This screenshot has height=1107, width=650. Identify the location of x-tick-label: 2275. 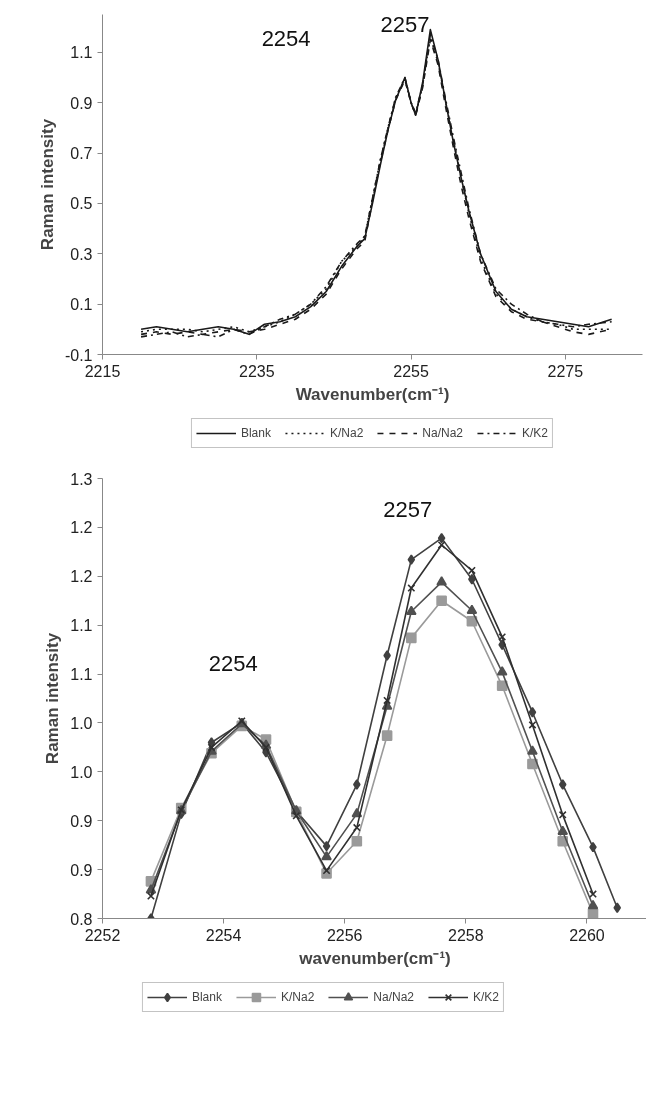
(565, 371).